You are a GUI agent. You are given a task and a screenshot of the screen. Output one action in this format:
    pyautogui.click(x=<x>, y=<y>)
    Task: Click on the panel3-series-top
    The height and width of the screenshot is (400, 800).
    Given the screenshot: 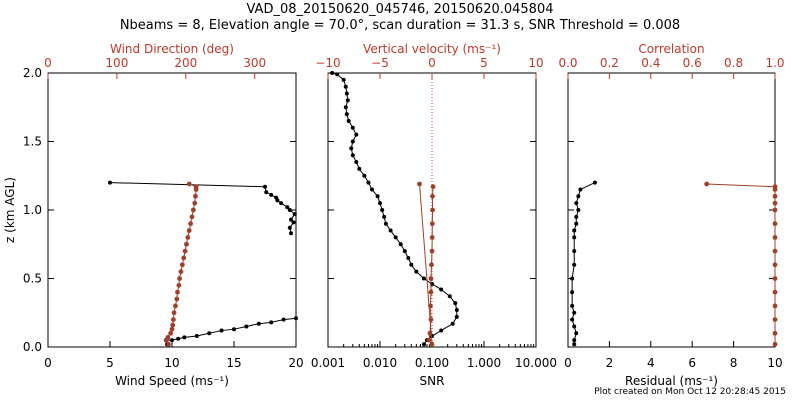 What is the action you would take?
    pyautogui.click(x=741, y=264)
    